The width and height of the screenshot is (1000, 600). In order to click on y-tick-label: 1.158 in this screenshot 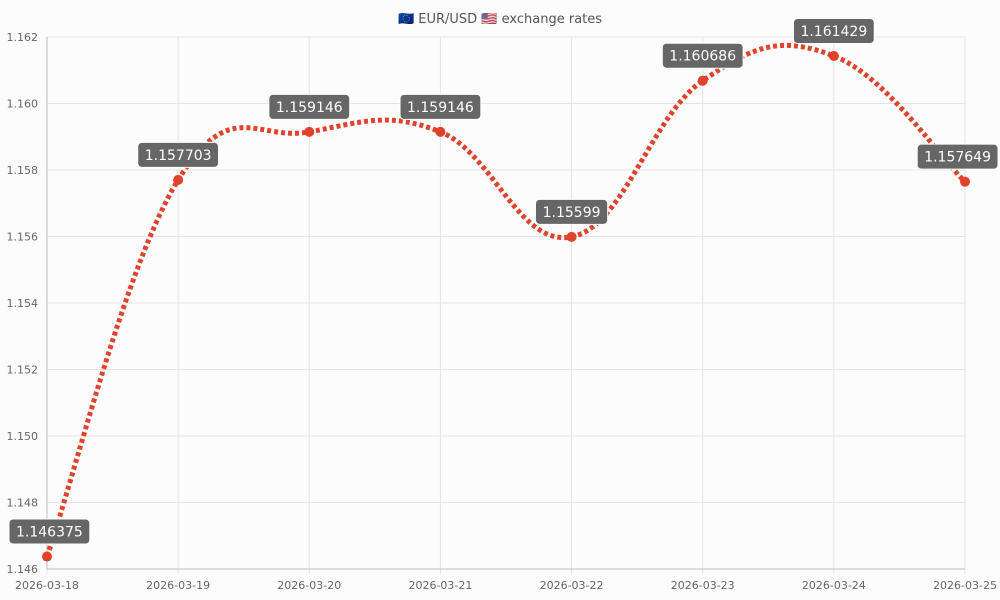, I will do `click(23, 170)`.